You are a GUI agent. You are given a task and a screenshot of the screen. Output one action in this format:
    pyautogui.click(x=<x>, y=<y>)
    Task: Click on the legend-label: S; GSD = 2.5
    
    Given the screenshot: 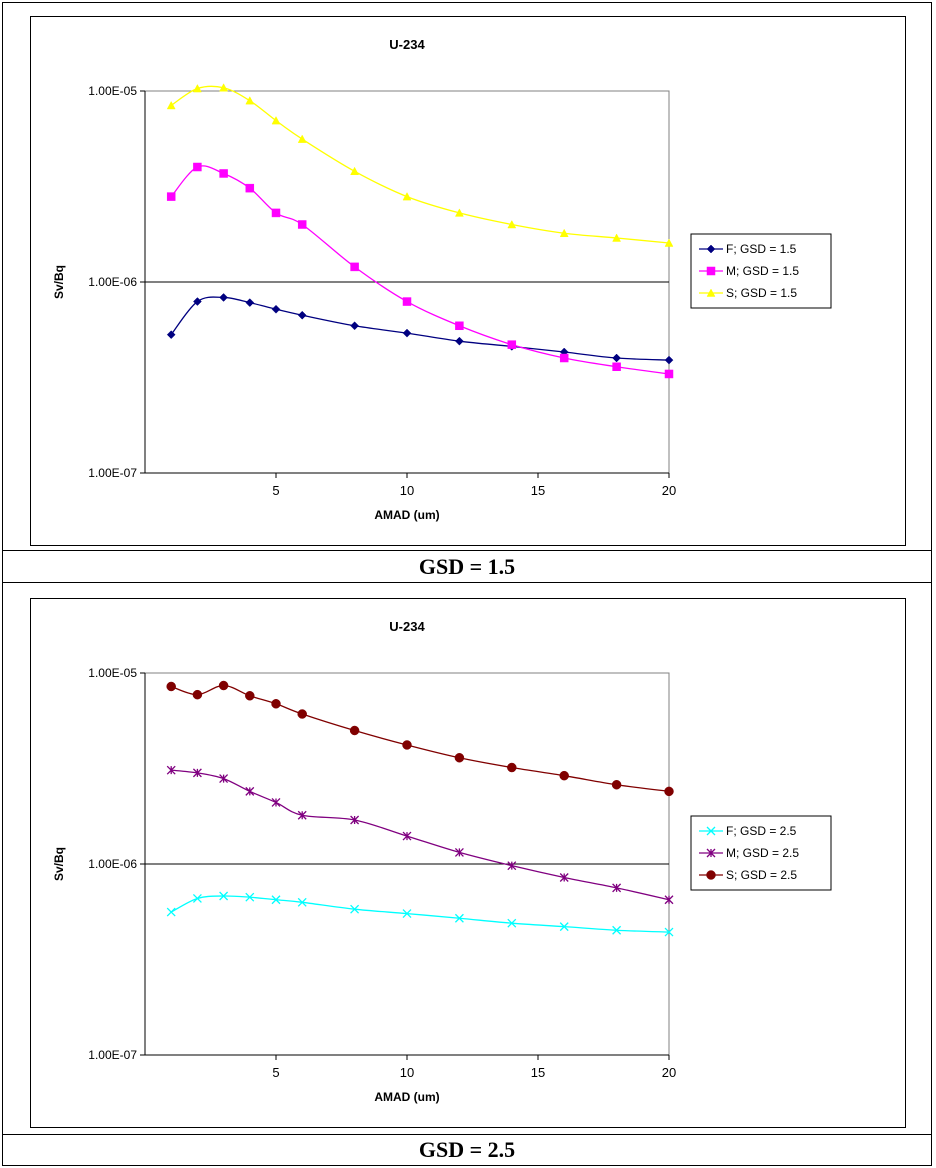 What is the action you would take?
    pyautogui.click(x=761, y=875)
    